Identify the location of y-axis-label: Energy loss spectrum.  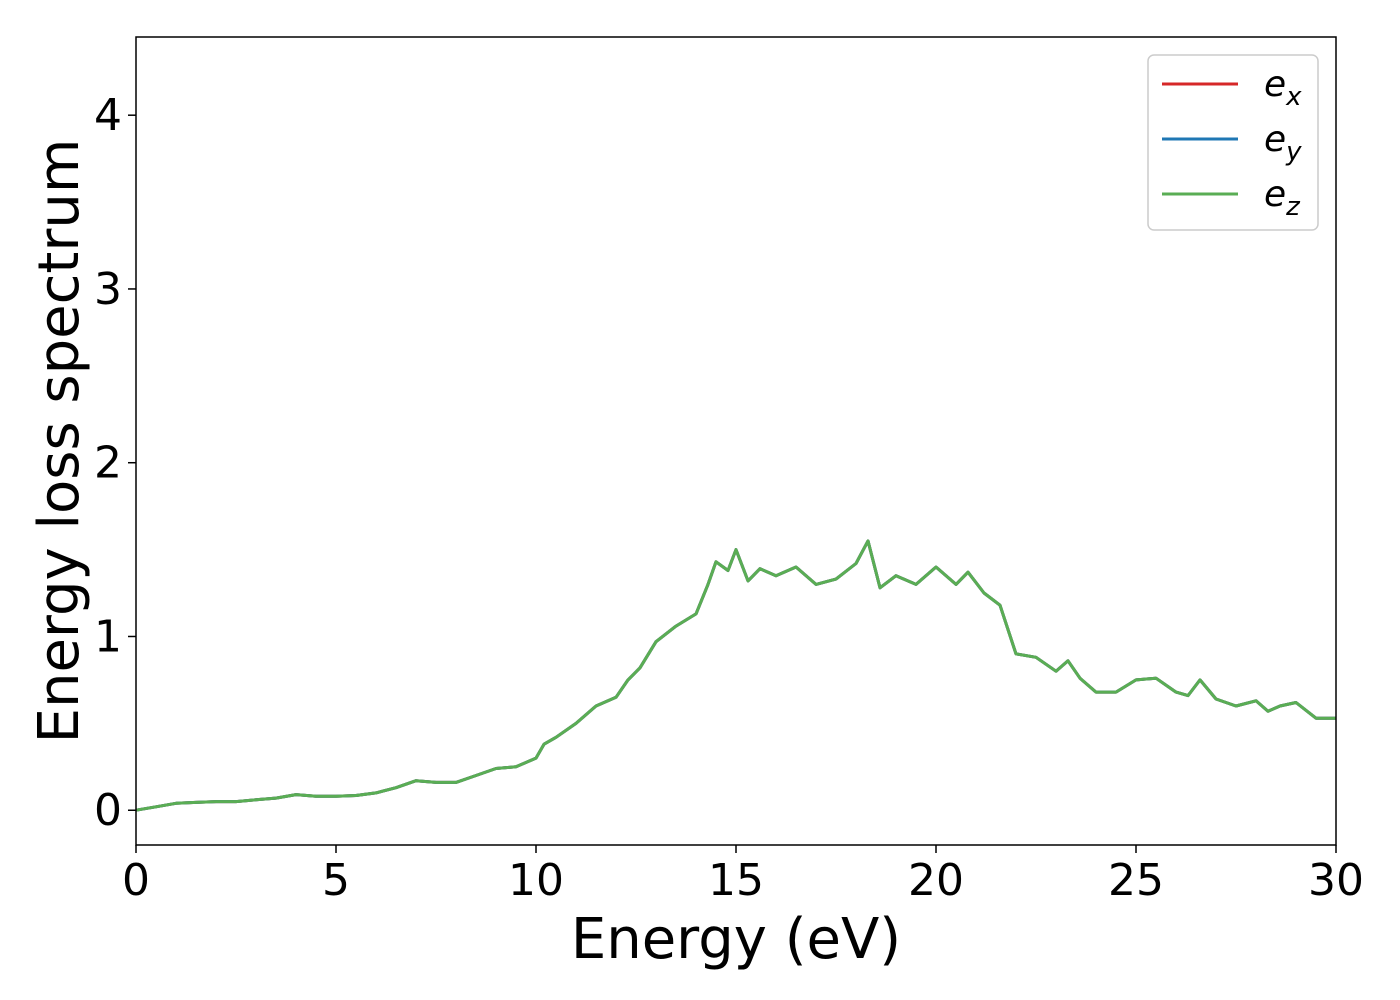
(59, 441).